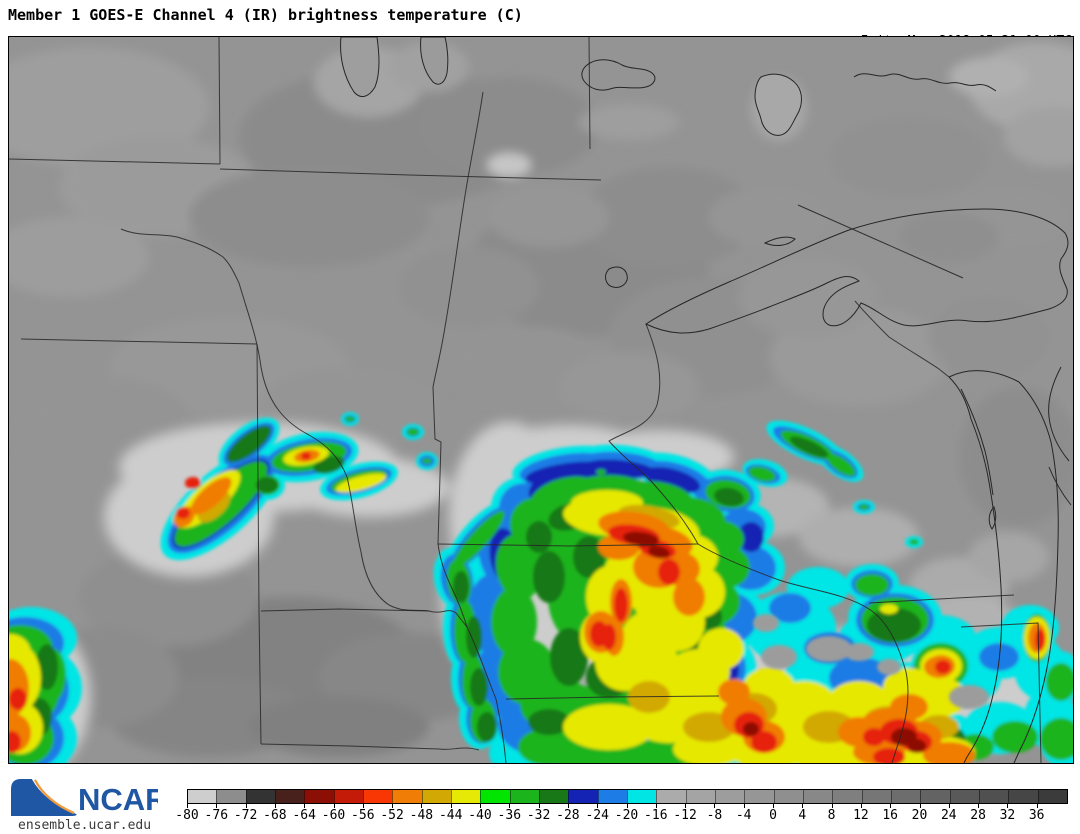 The width and height of the screenshot is (1080, 834). Describe the element at coordinates (802, 815) in the screenshot. I see `colorbar-tick-label: 4` at that location.